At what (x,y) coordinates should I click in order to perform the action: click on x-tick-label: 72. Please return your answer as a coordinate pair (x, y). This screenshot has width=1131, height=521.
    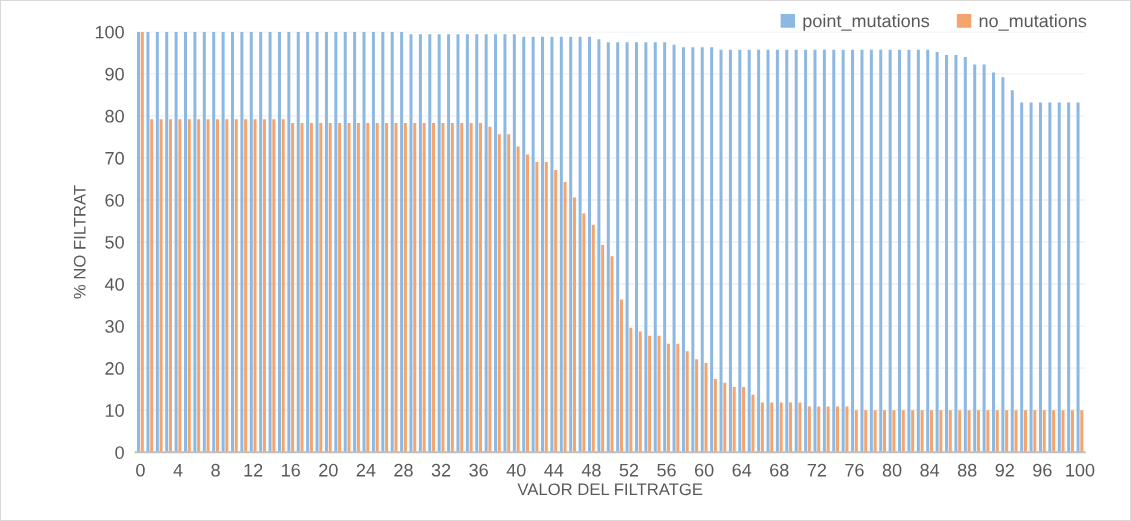
    Looking at the image, I should click on (816, 470).